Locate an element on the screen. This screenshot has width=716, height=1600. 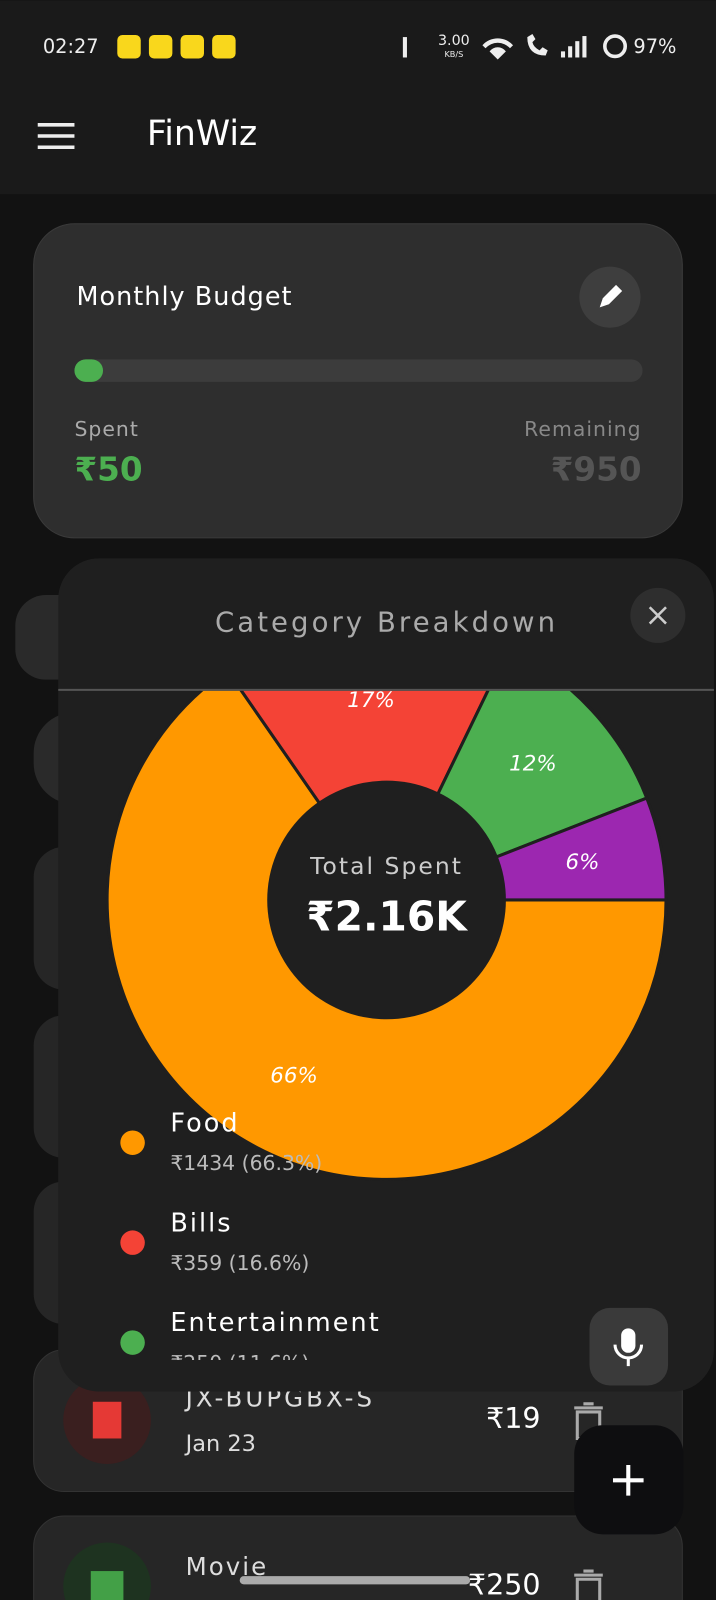
transaction-date: Jan 23 is located at coordinates (220, 1444).